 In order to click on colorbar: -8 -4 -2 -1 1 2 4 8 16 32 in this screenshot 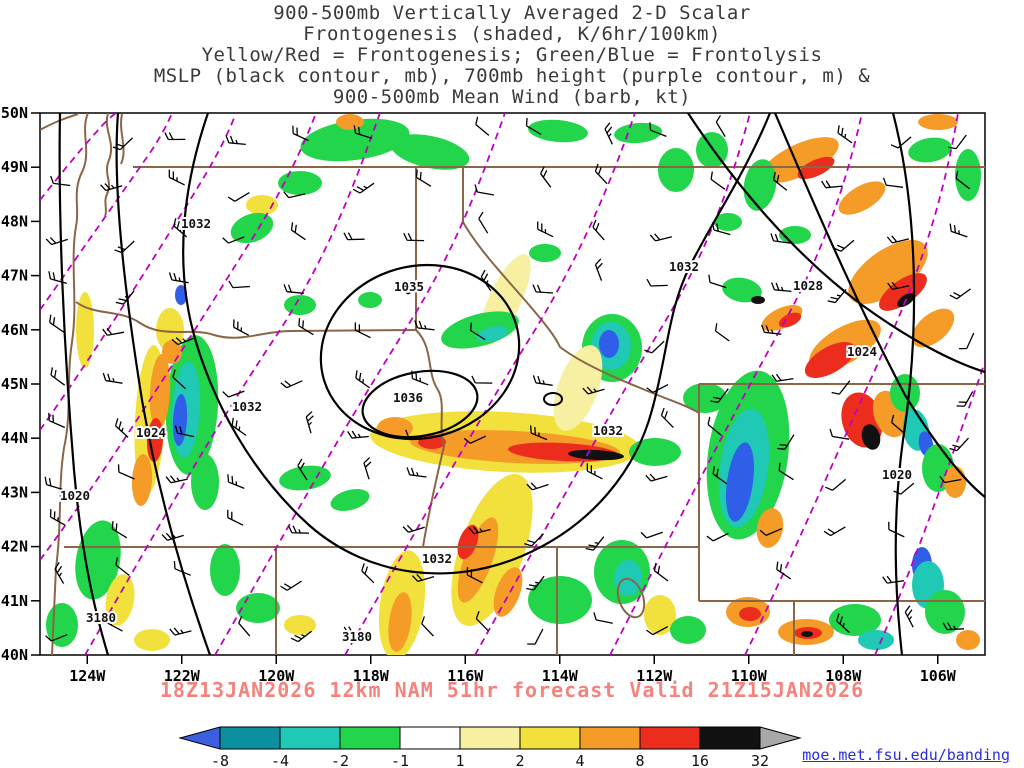, I will do `click(490, 747)`.